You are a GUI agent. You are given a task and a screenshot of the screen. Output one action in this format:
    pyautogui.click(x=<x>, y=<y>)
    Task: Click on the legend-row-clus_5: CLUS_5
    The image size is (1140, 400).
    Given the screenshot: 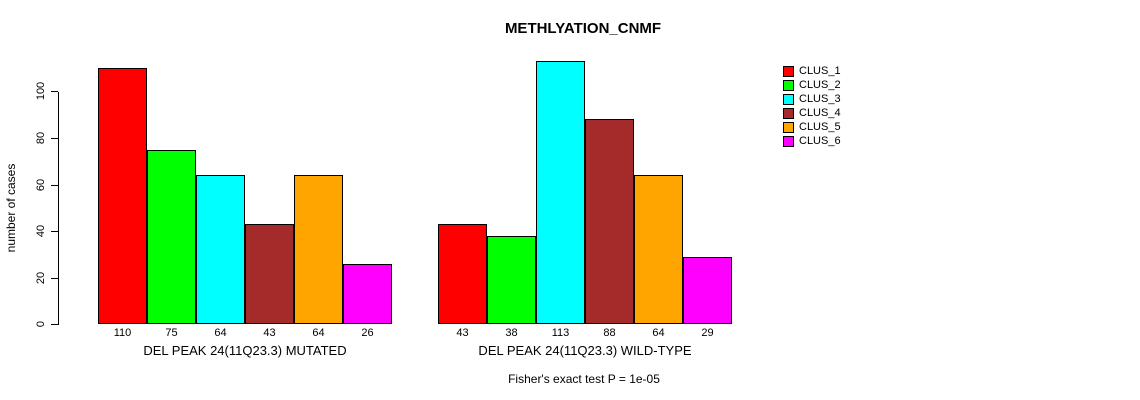 What is the action you would take?
    pyautogui.click(x=812, y=127)
    